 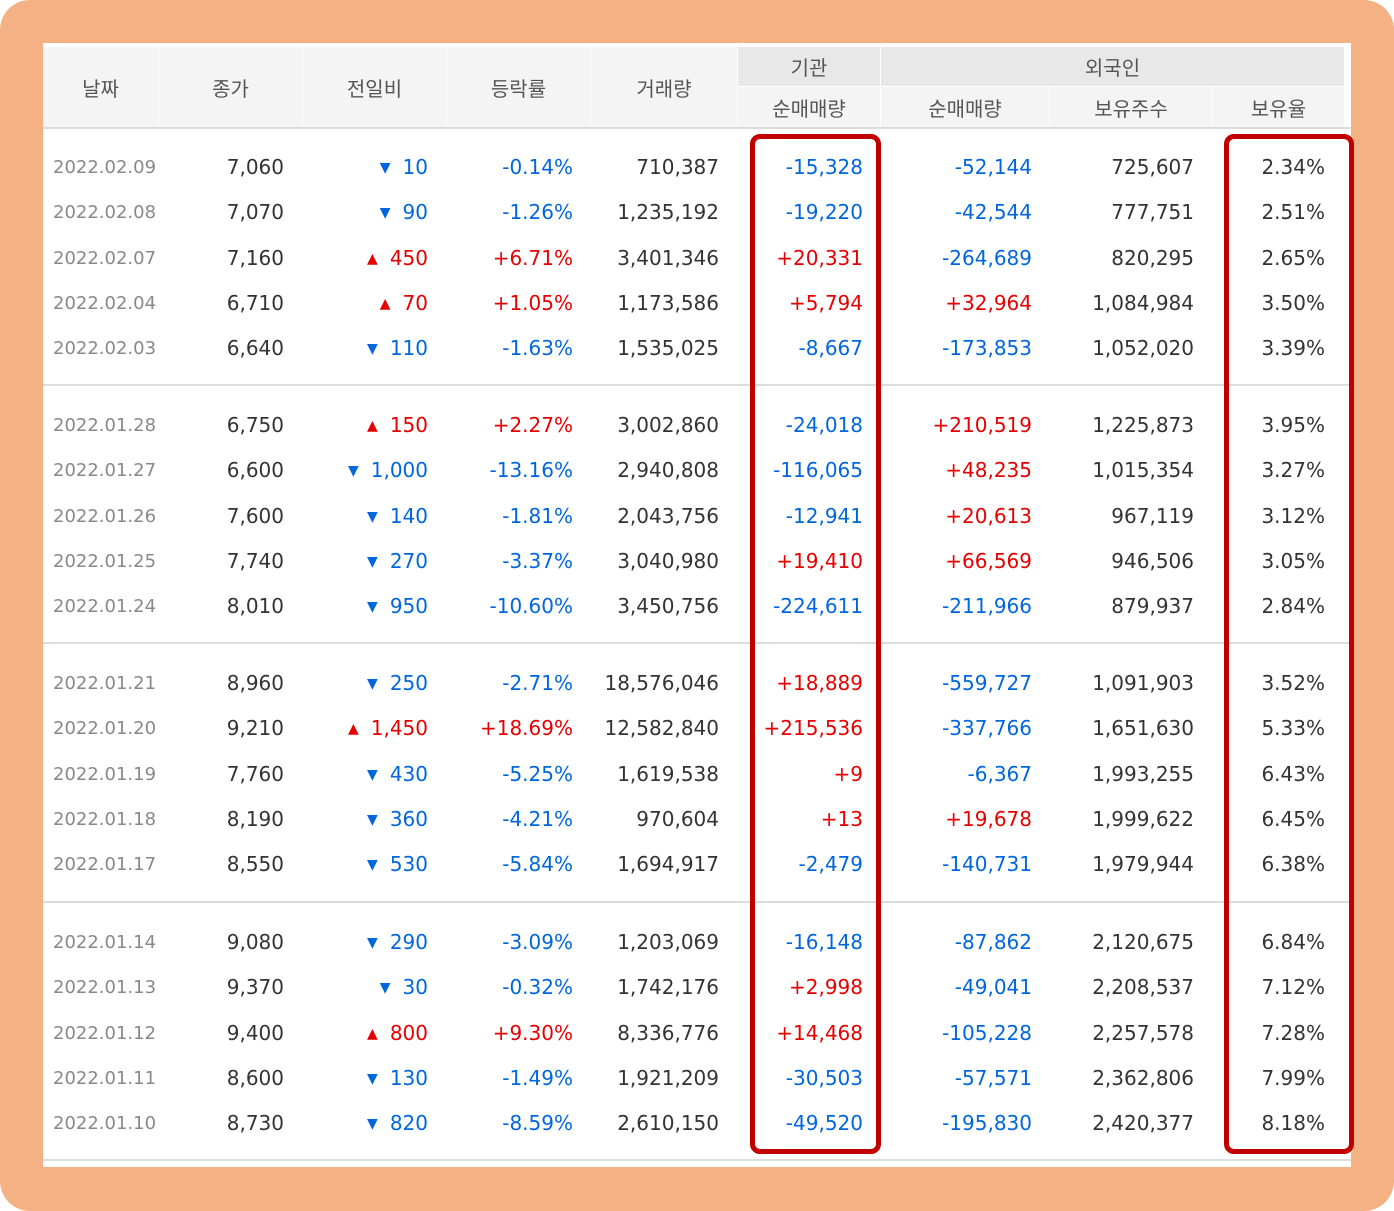 What do you see at coordinates (988, 560) in the screenshot?
I see `foreign-net-buy-cell: +66,569` at bounding box center [988, 560].